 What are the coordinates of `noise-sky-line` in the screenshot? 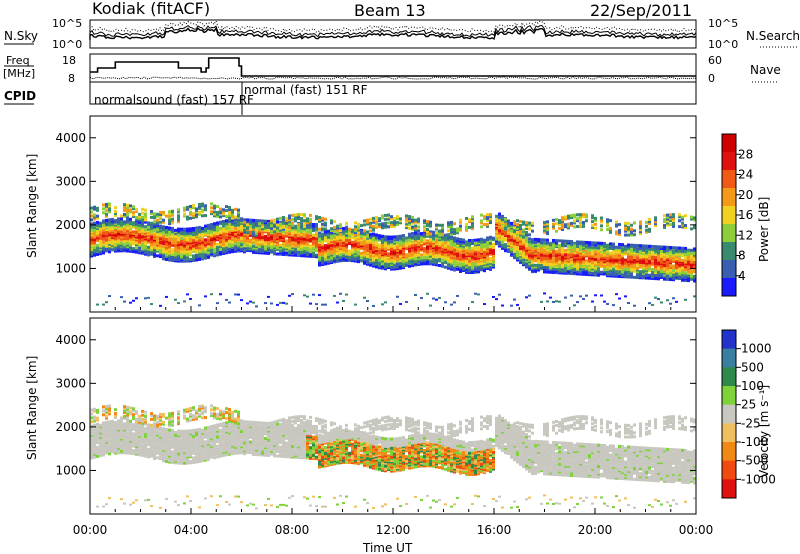 It's located at (393, 33).